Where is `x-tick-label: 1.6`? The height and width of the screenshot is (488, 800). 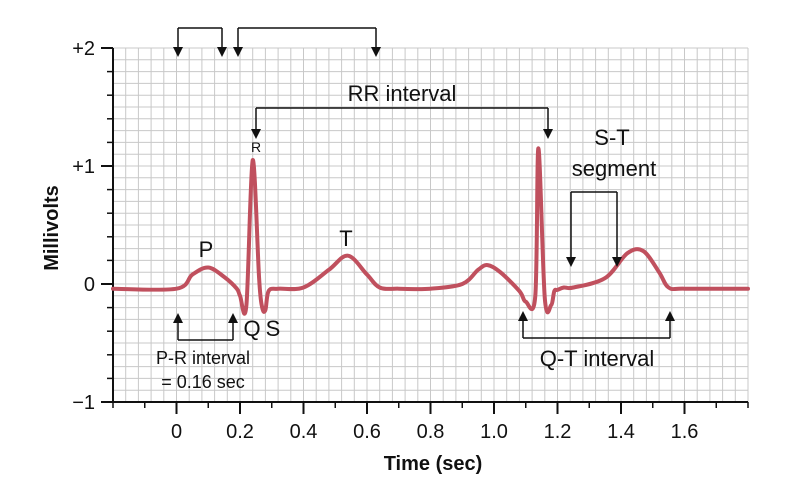
x-tick-label: 1.6 is located at coordinates (685, 432).